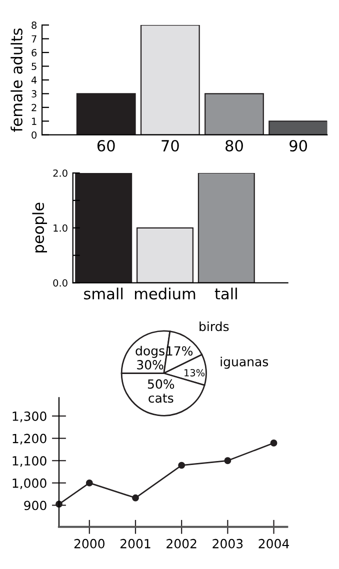 The width and height of the screenshot is (339, 569). I want to click on y-axis-title: people, so click(40, 227).